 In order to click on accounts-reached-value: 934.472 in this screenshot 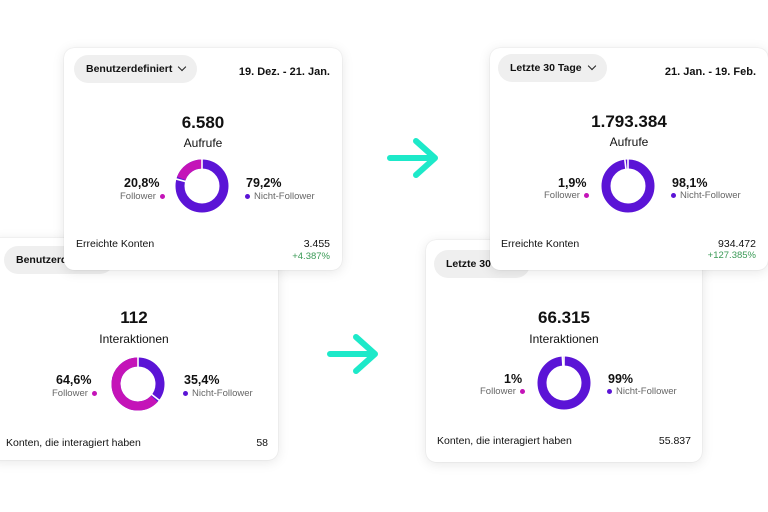, I will do `click(737, 244)`.